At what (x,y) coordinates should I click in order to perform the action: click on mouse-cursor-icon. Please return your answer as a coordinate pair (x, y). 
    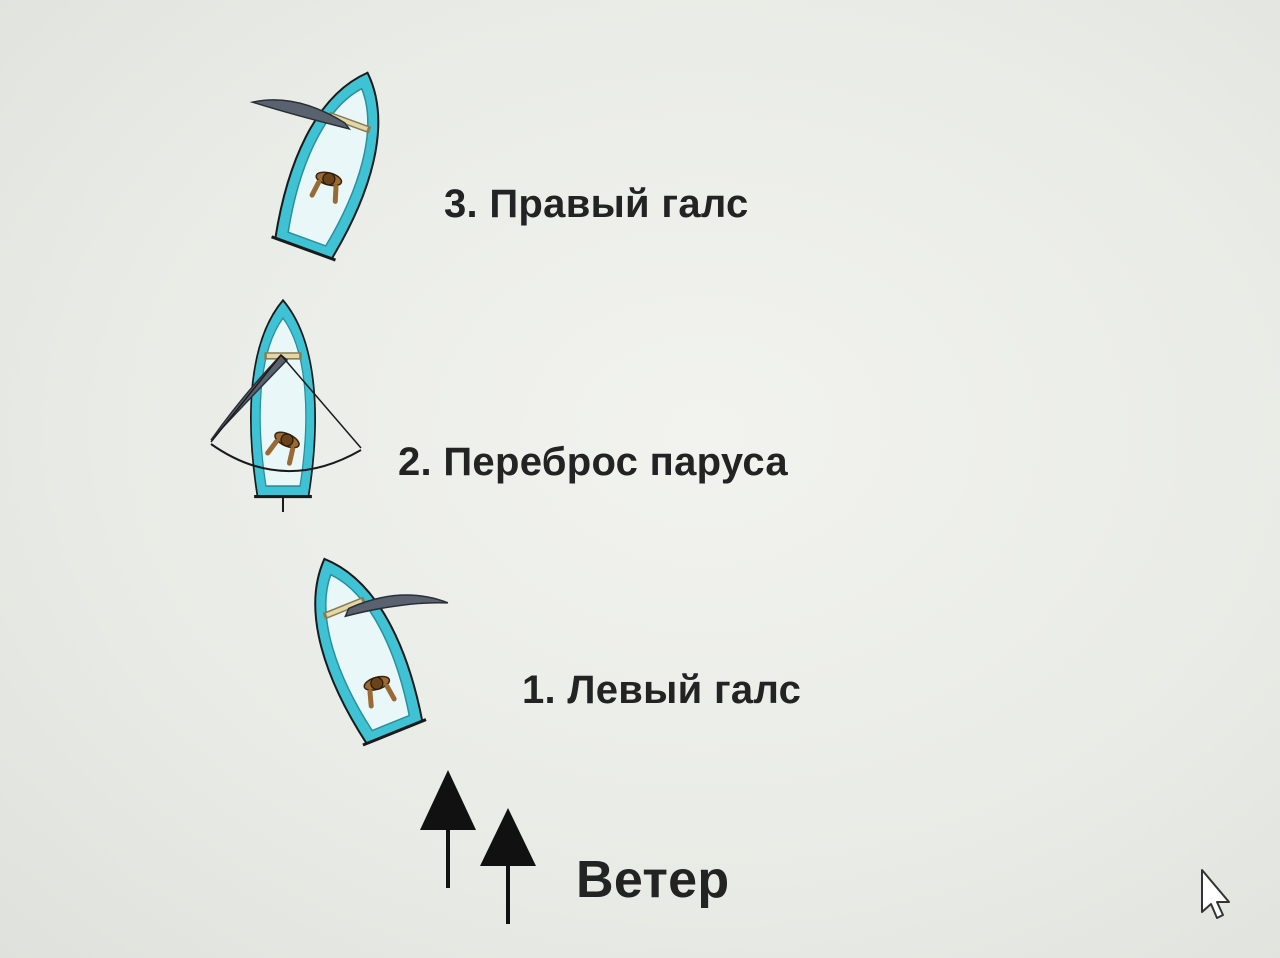
    Looking at the image, I should click on (1215, 894).